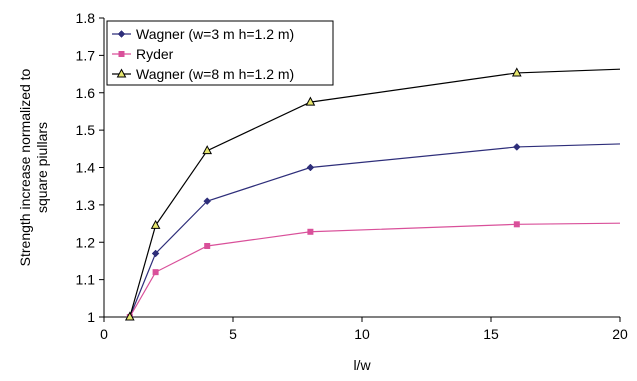  Describe the element at coordinates (25, 167) in the screenshot. I see `y-axis-label-line: Strength increase normalized to` at that location.